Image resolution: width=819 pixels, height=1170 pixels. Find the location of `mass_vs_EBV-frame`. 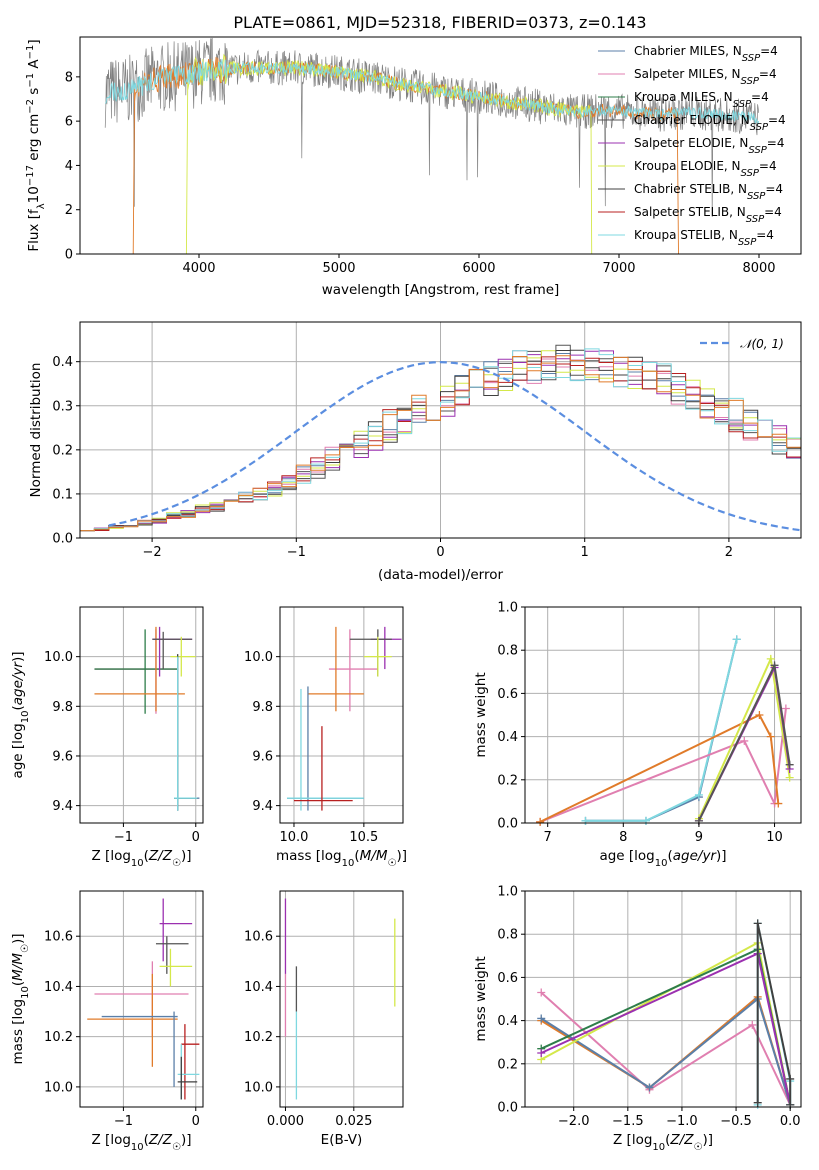

mass_vs_EBV-frame is located at coordinates (341, 999).